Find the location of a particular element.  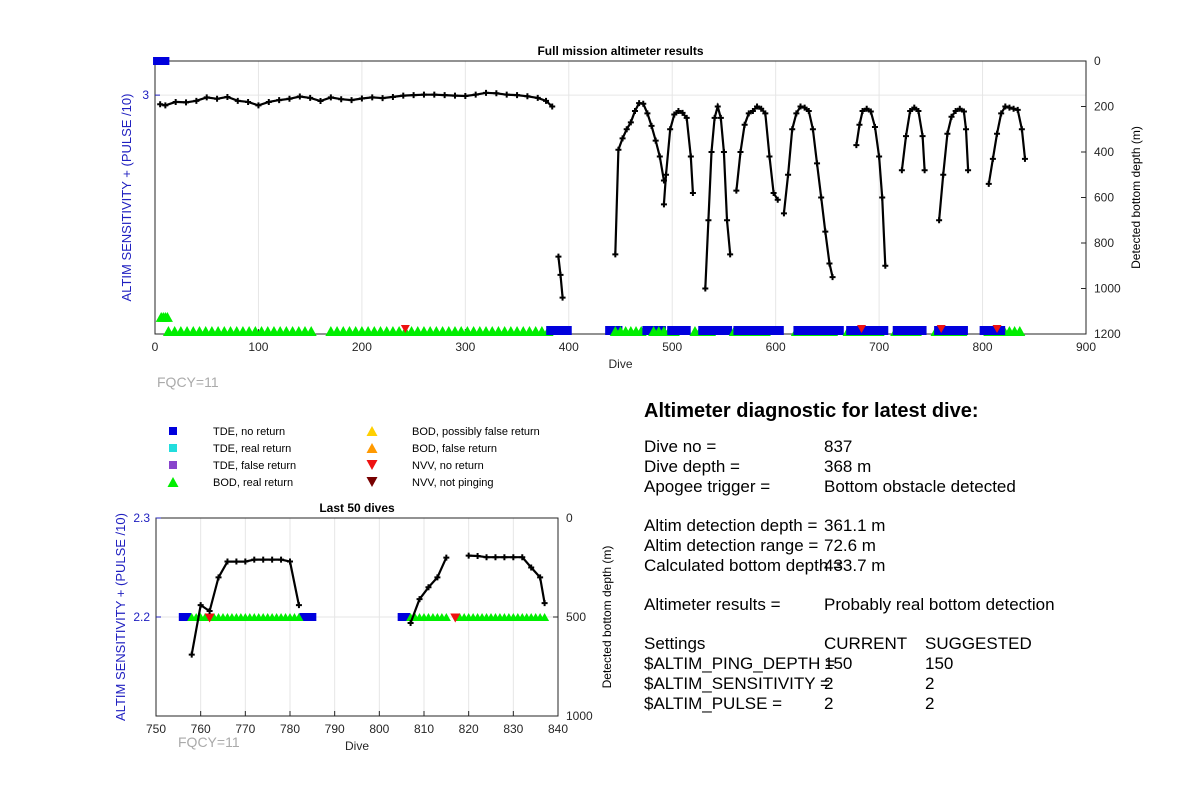

main-x-tick-label: 700 is located at coordinates (879, 347).